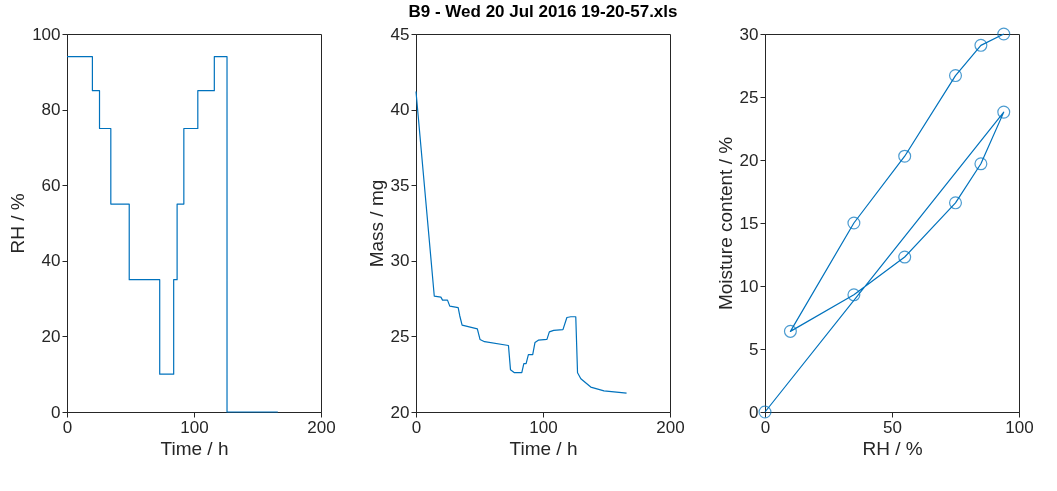  What do you see at coordinates (46, 34) in the screenshot?
I see `y-tick-label: 100` at bounding box center [46, 34].